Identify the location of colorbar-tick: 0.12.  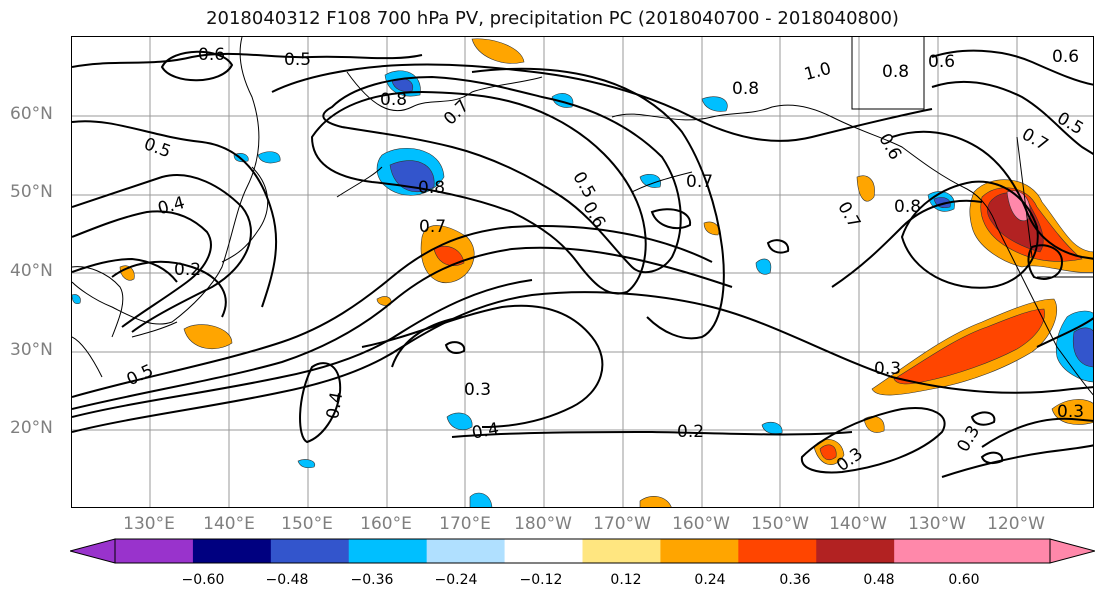
(626, 580).